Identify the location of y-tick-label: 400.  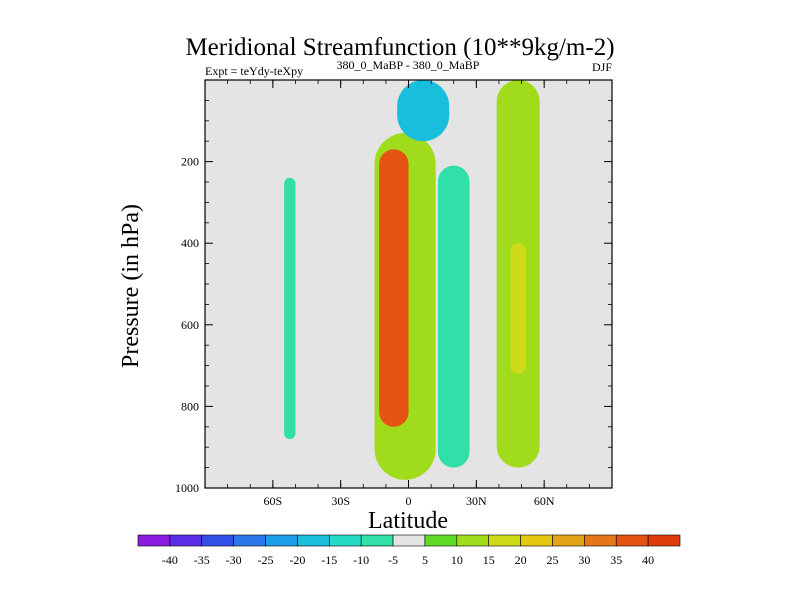
(190, 243).